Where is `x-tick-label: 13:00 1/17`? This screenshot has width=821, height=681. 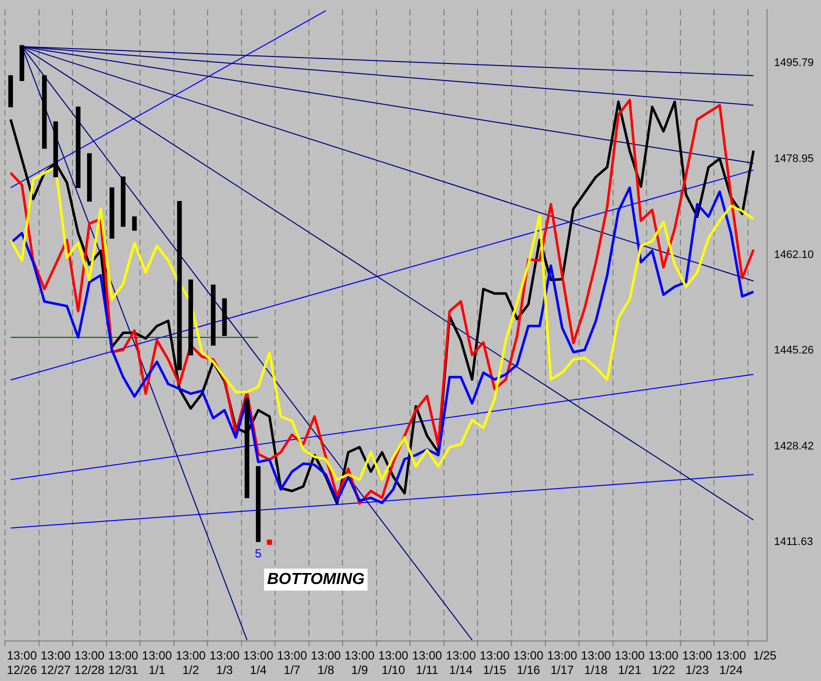 x-tick-label: 13:00 1/17 is located at coordinates (562, 663).